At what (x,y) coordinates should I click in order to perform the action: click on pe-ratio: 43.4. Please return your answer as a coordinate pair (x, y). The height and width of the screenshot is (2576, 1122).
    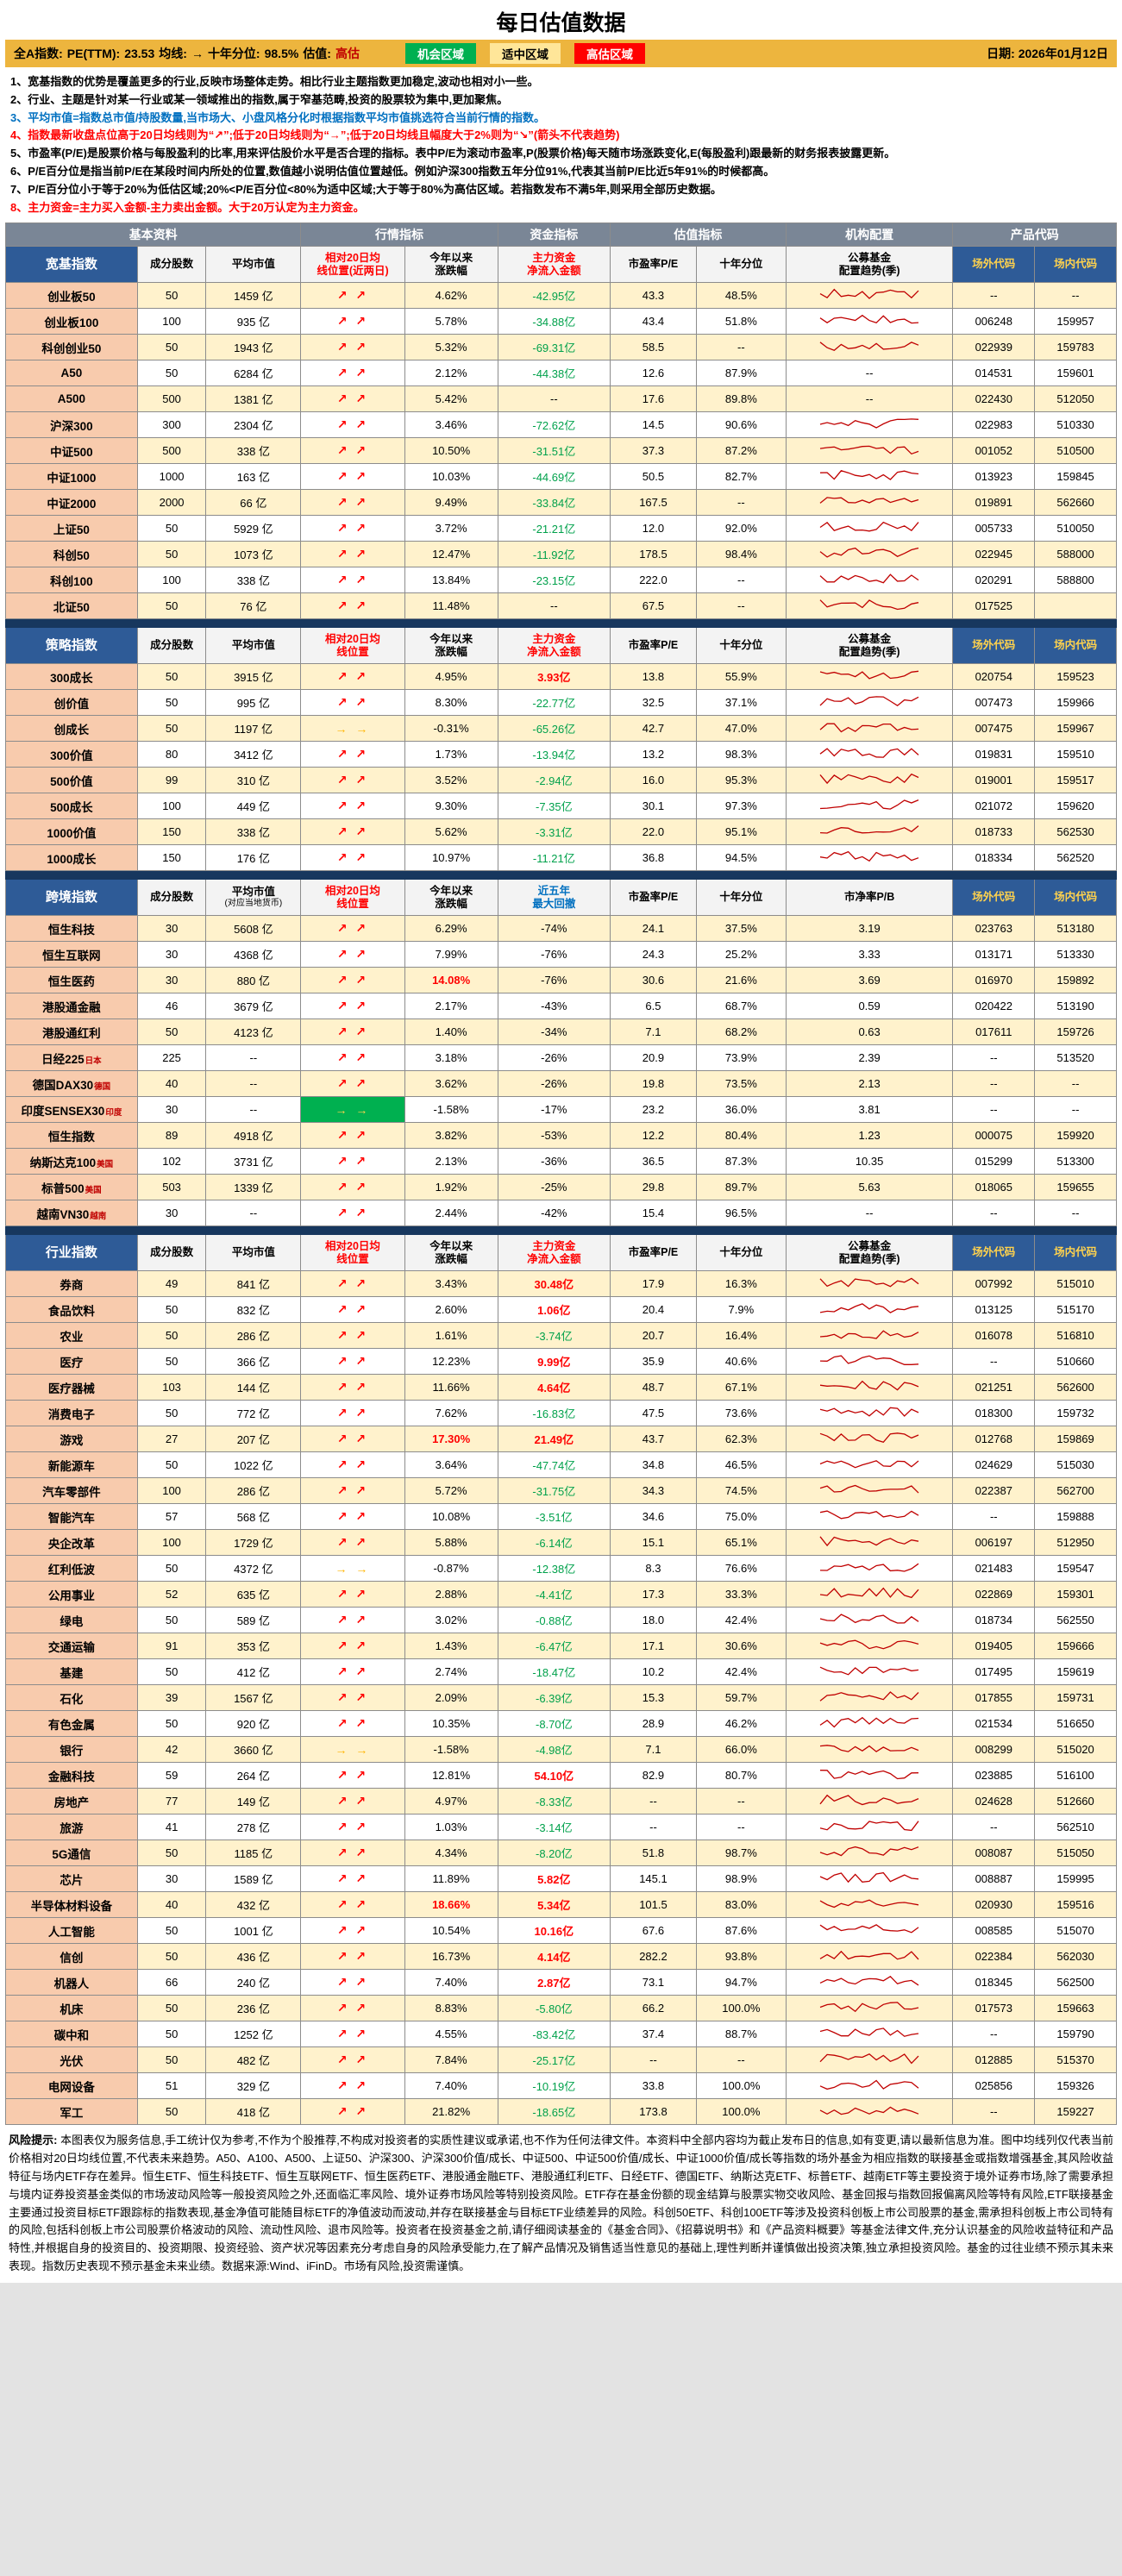
    Looking at the image, I should click on (653, 321).